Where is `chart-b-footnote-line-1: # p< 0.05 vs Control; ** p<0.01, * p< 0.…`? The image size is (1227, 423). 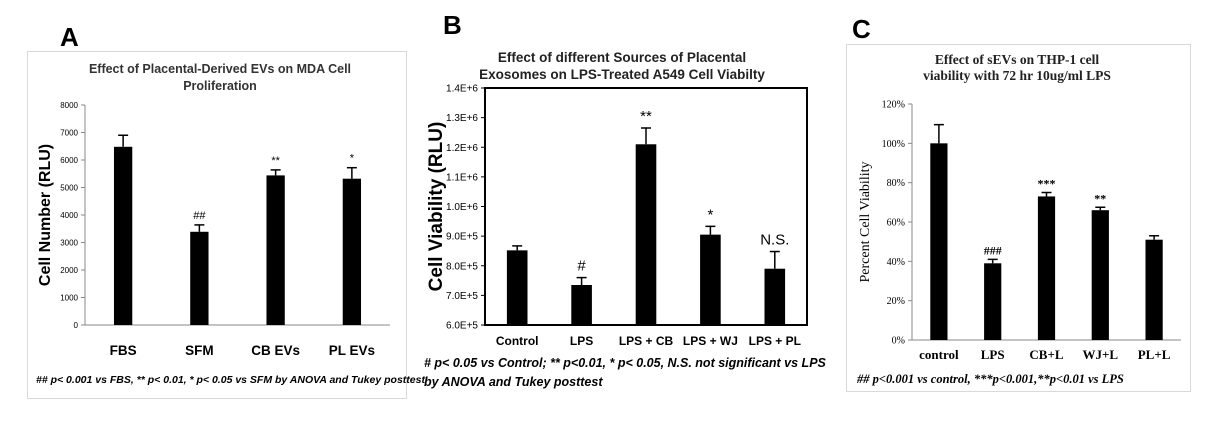
chart-b-footnote-line-1: # p< 0.05 vs Control; ** p<0.01, * p< 0.… is located at coordinates (625, 363).